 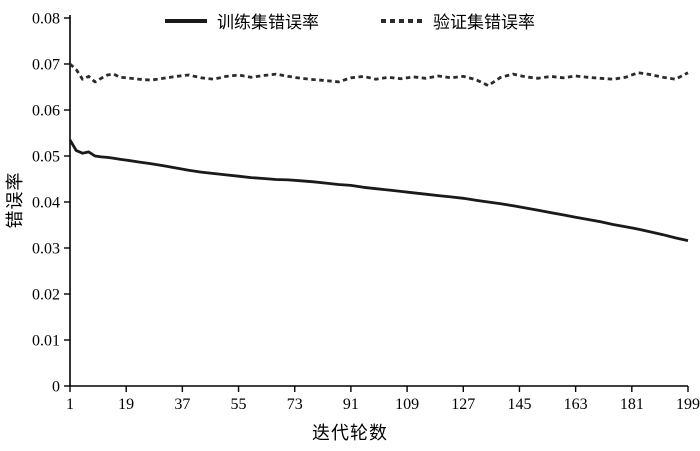 What do you see at coordinates (268, 22) in the screenshot?
I see `legend-label-train: 训练集错误率` at bounding box center [268, 22].